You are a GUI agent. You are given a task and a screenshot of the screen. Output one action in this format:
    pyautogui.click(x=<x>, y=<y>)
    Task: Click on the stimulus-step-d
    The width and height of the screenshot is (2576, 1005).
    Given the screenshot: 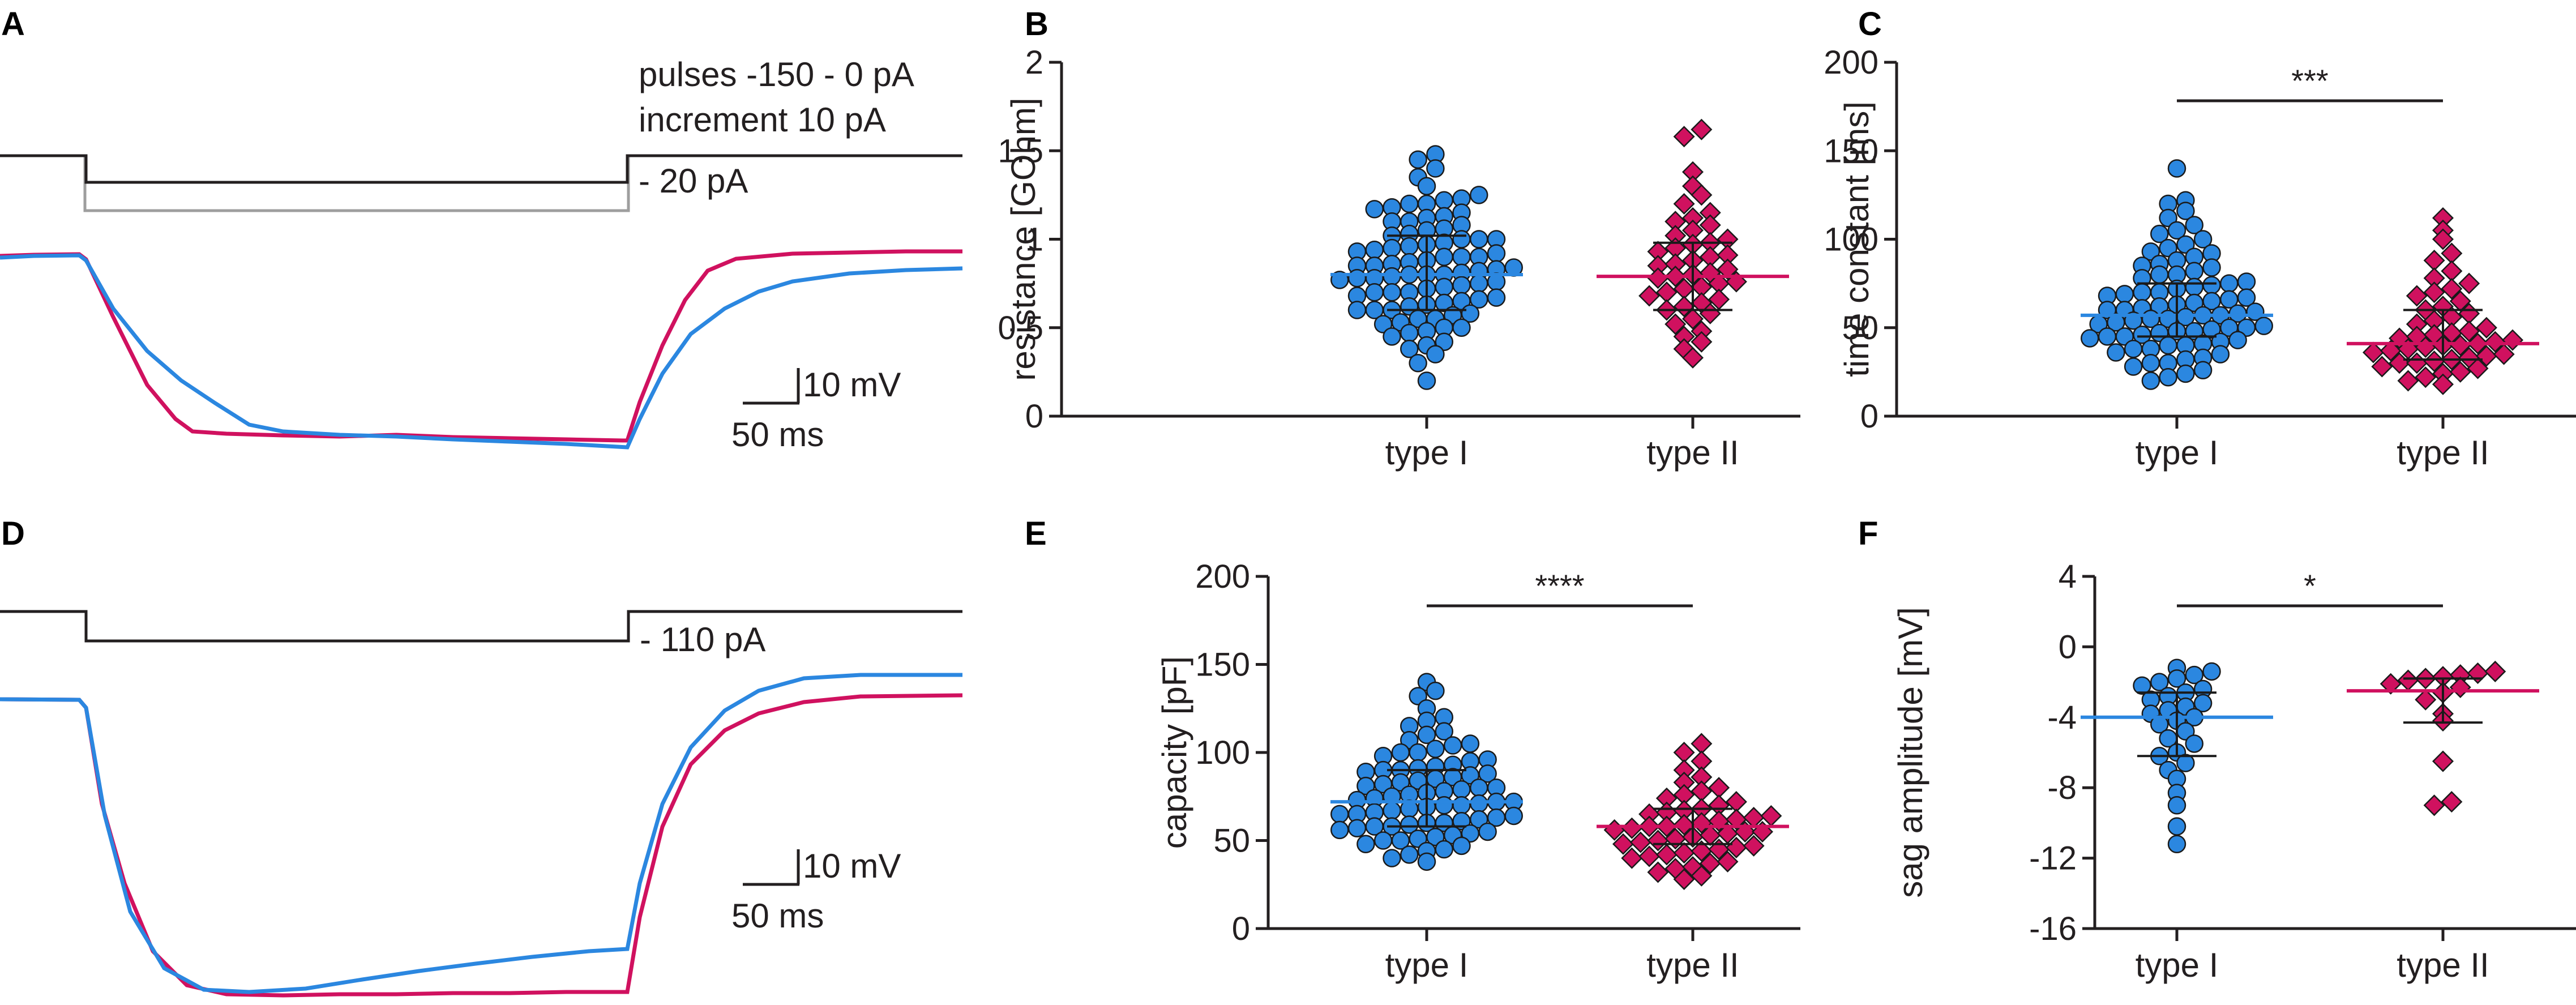 What is the action you would take?
    pyautogui.click(x=481, y=627)
    